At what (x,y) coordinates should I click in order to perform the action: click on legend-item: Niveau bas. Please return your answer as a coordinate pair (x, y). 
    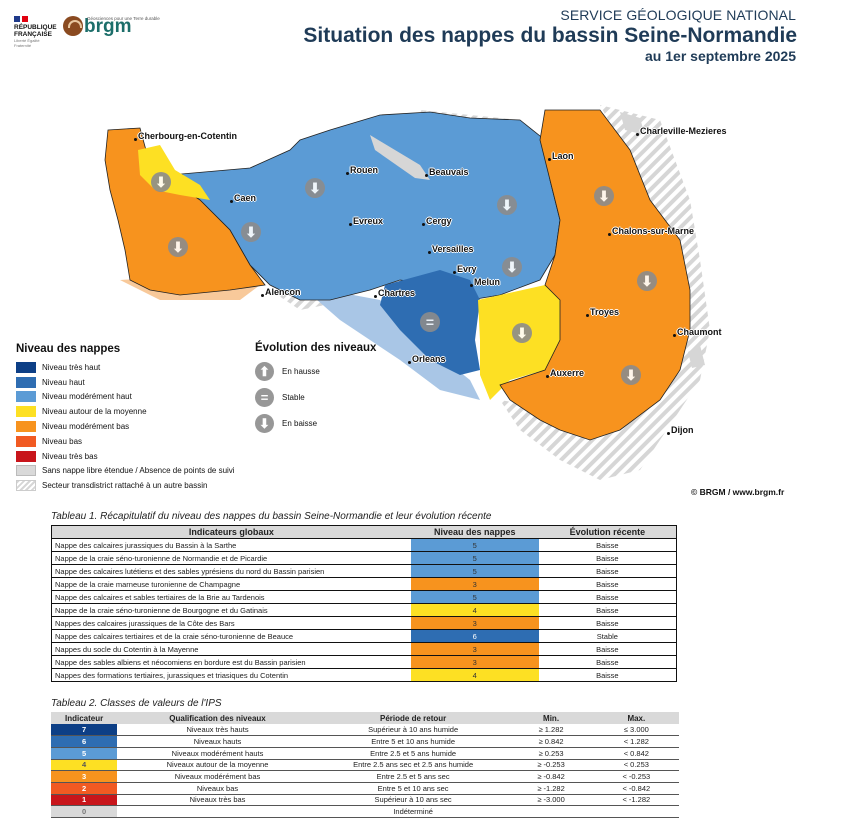
    Looking at the image, I should click on (125, 441).